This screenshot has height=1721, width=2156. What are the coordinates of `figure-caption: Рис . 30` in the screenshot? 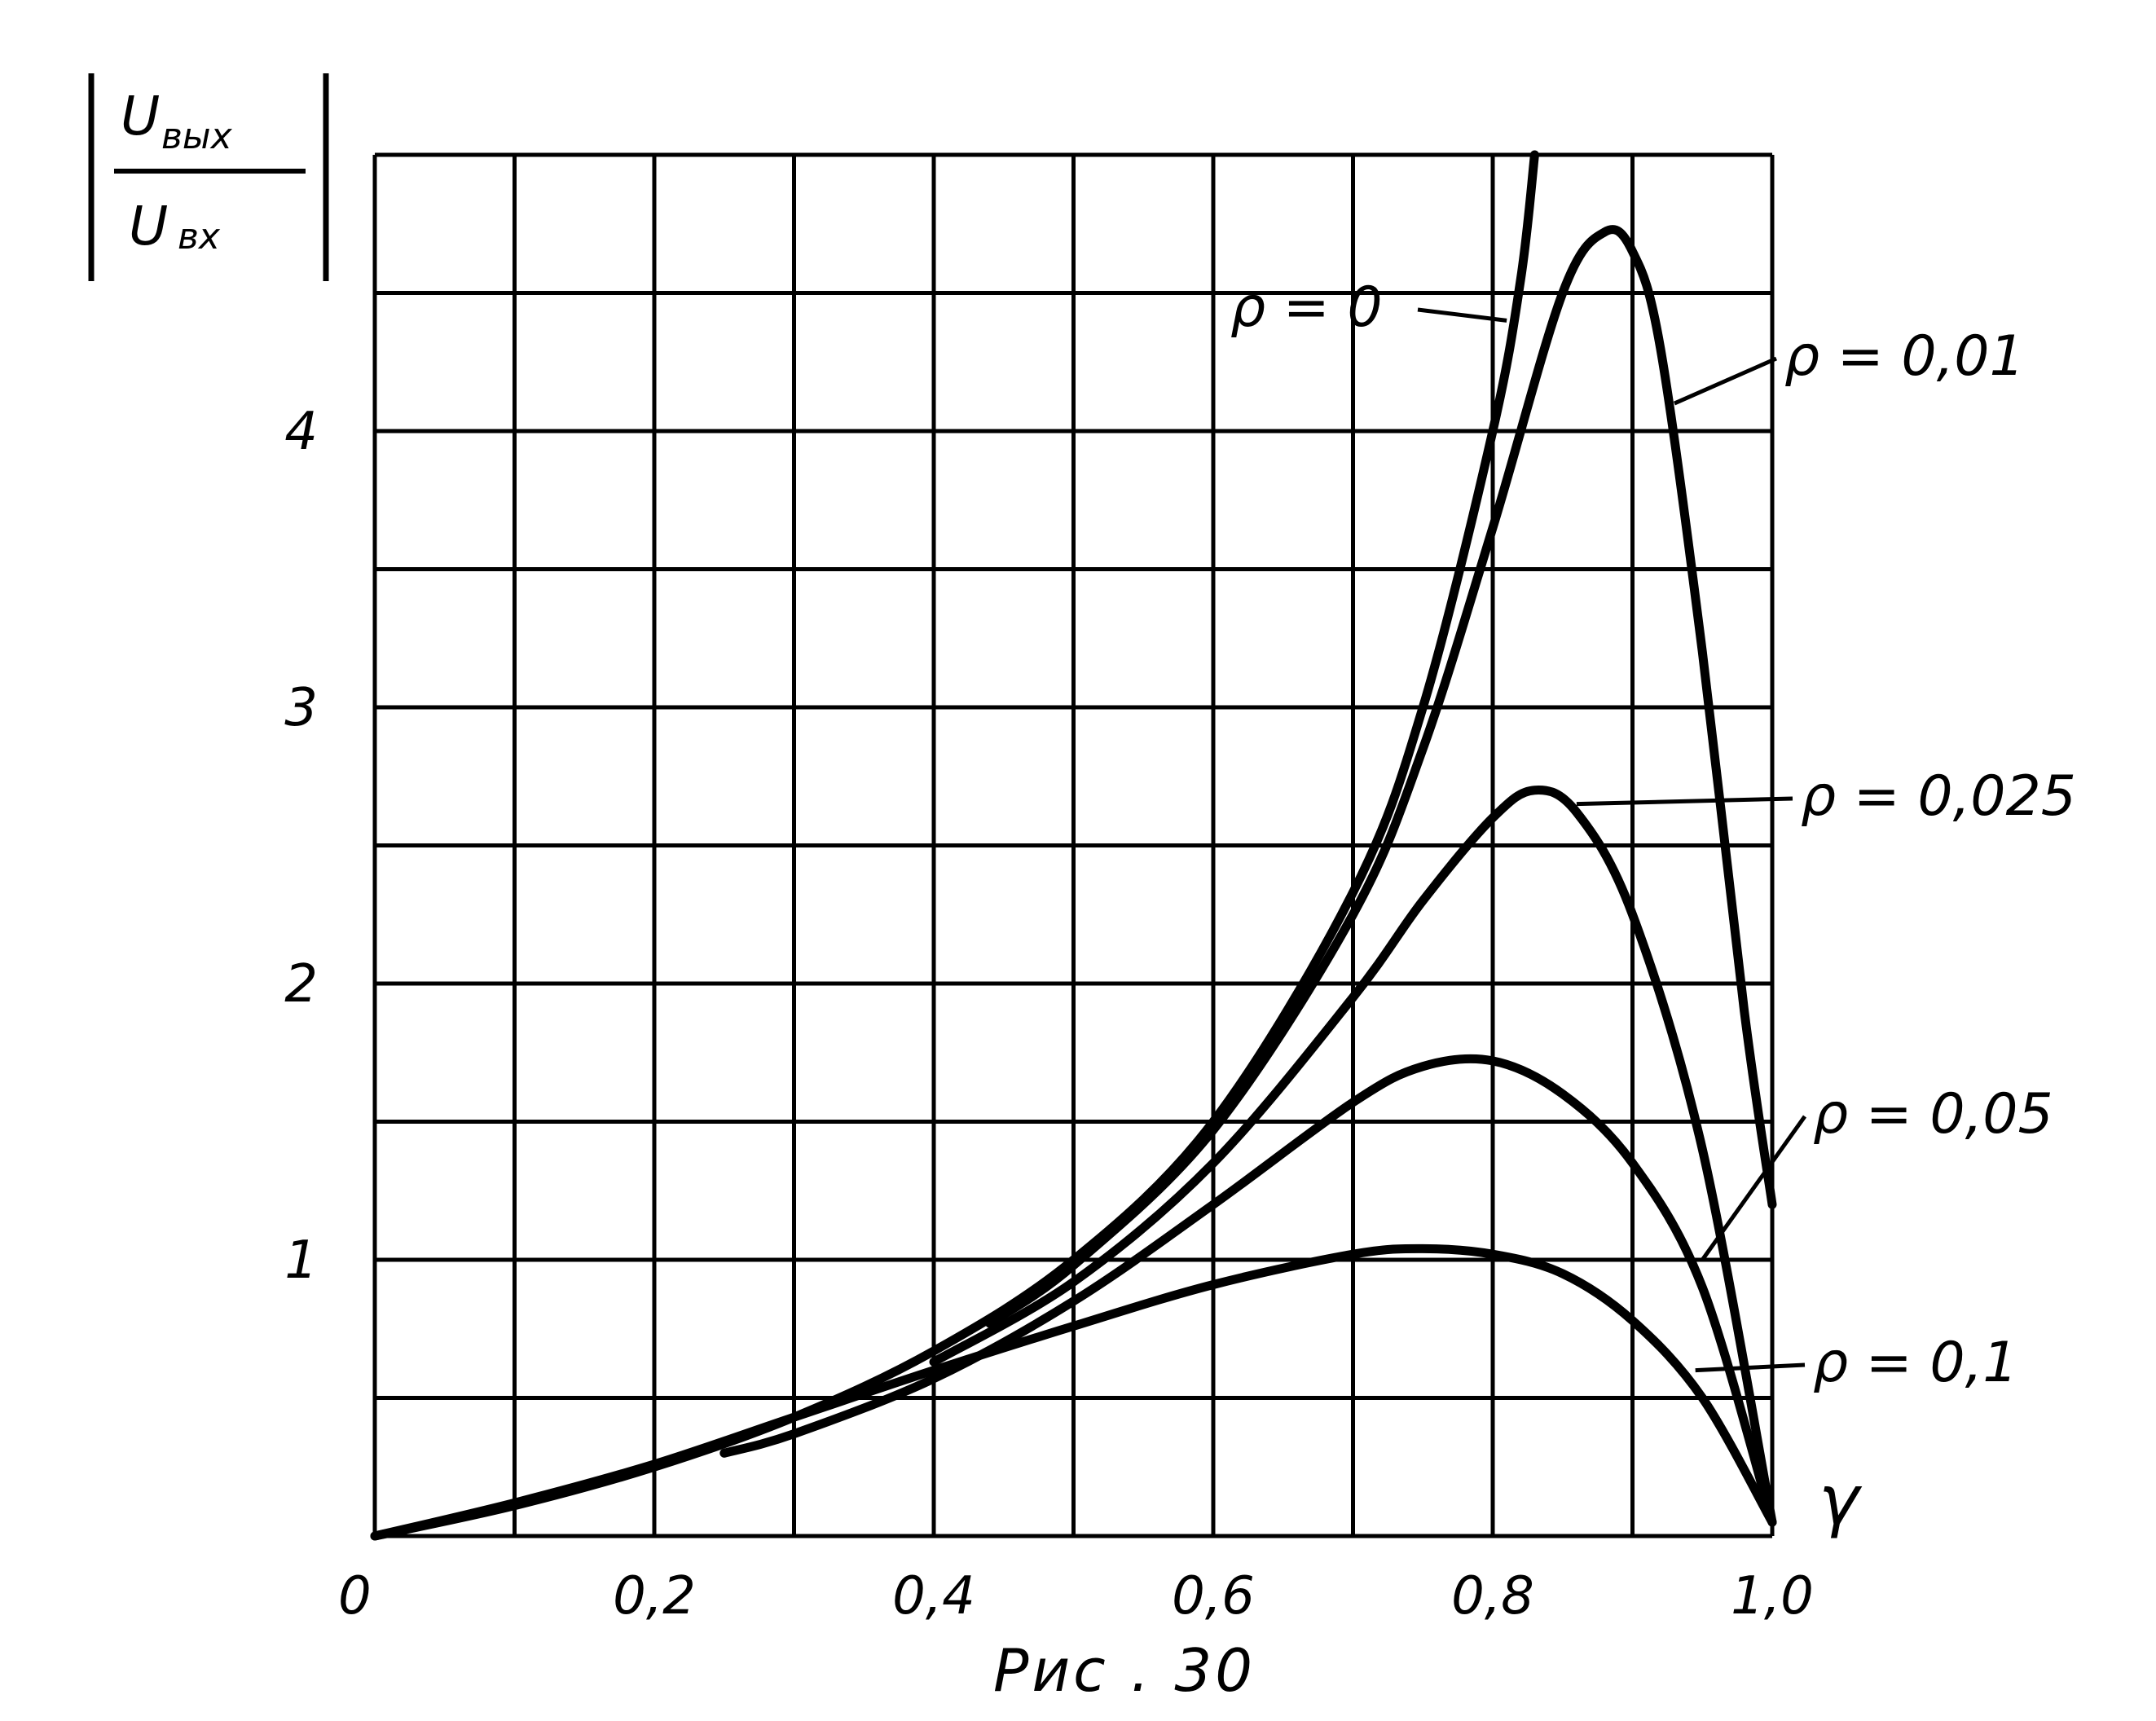 It's located at (1124, 1671).